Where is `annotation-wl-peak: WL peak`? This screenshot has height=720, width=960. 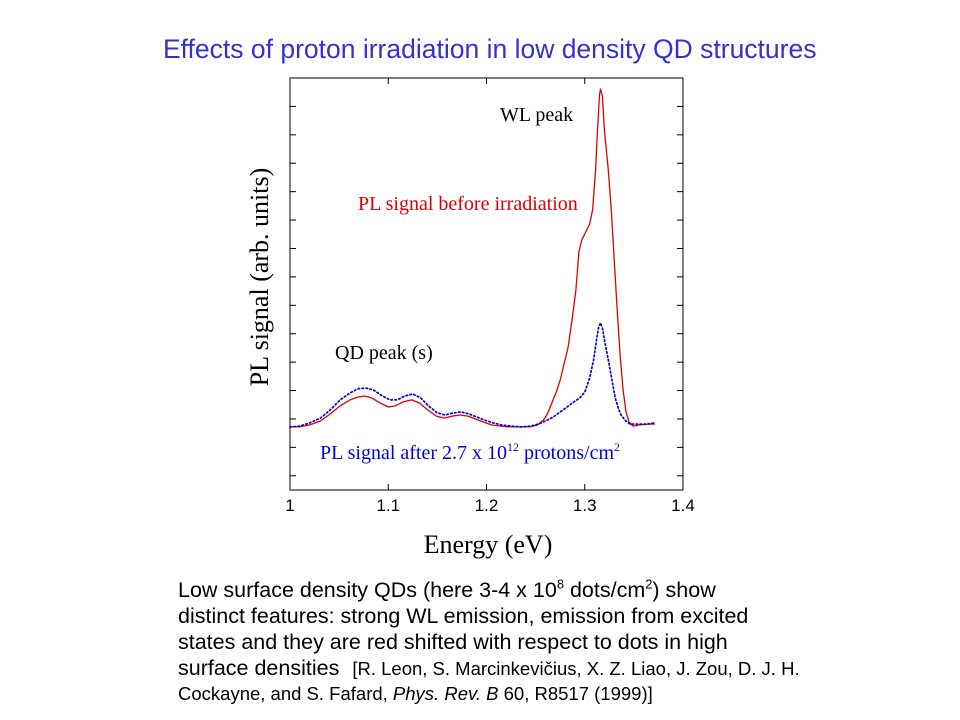 annotation-wl-peak: WL peak is located at coordinates (536, 115).